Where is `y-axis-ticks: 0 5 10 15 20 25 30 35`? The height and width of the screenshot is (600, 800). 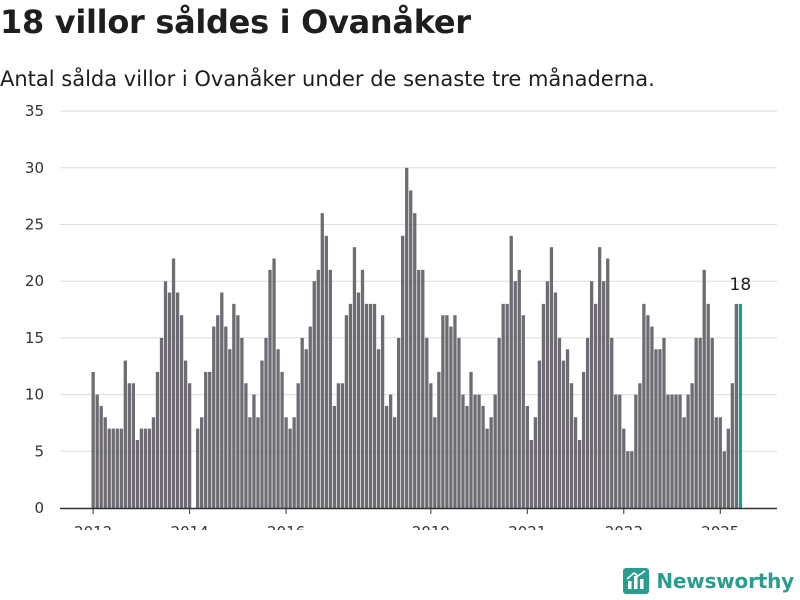 y-axis-ticks: 0 5 10 15 20 25 30 35 is located at coordinates (34, 309).